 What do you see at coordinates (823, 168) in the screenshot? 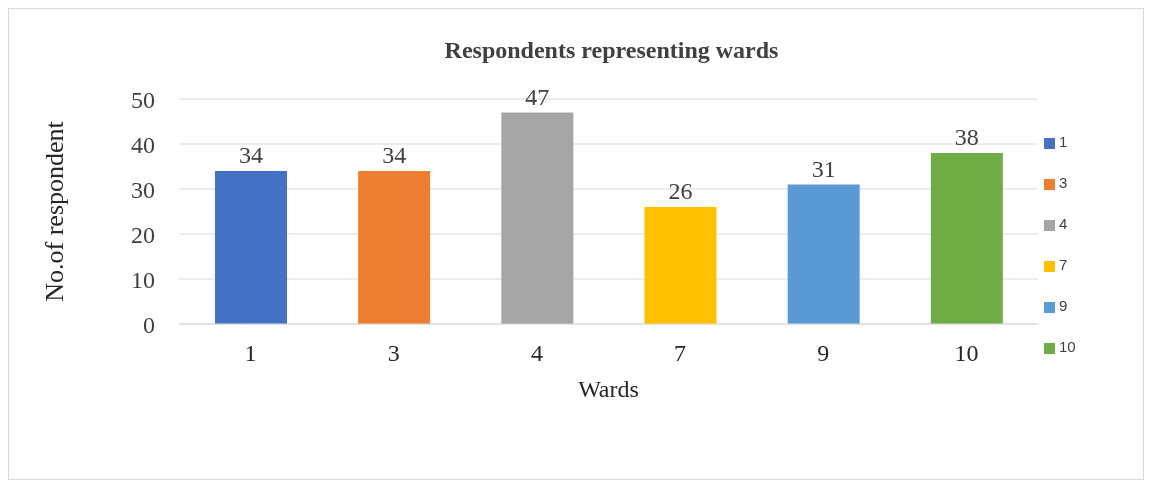
I see `data-label: 31` at bounding box center [823, 168].